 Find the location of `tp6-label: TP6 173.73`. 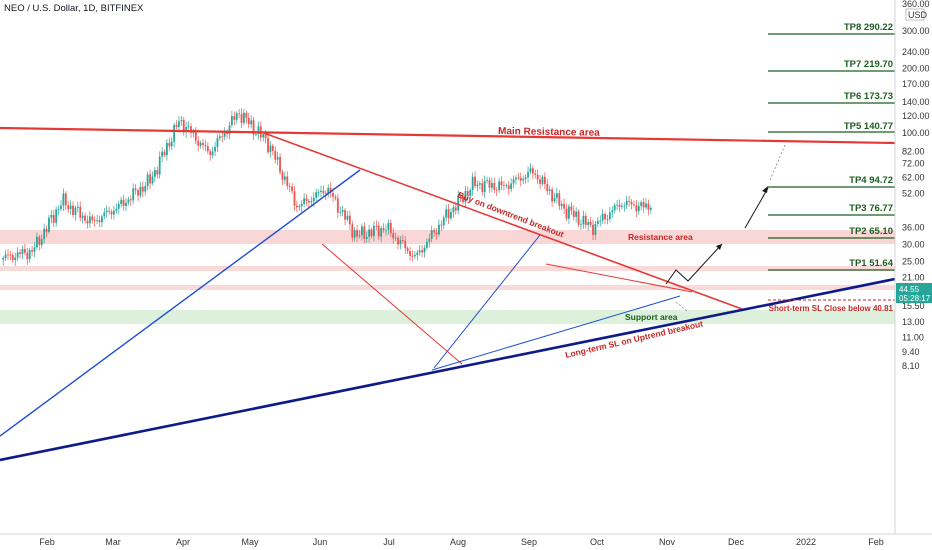

tp6-label: TP6 173.73 is located at coordinates (868, 96).